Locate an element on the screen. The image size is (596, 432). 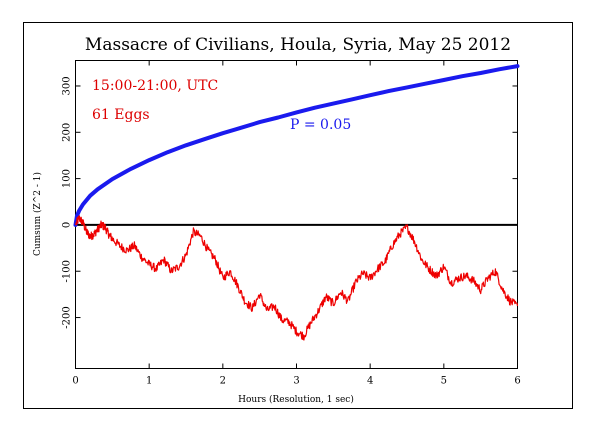
eggs-count-annotation: 61 Eggs is located at coordinates (121, 115).